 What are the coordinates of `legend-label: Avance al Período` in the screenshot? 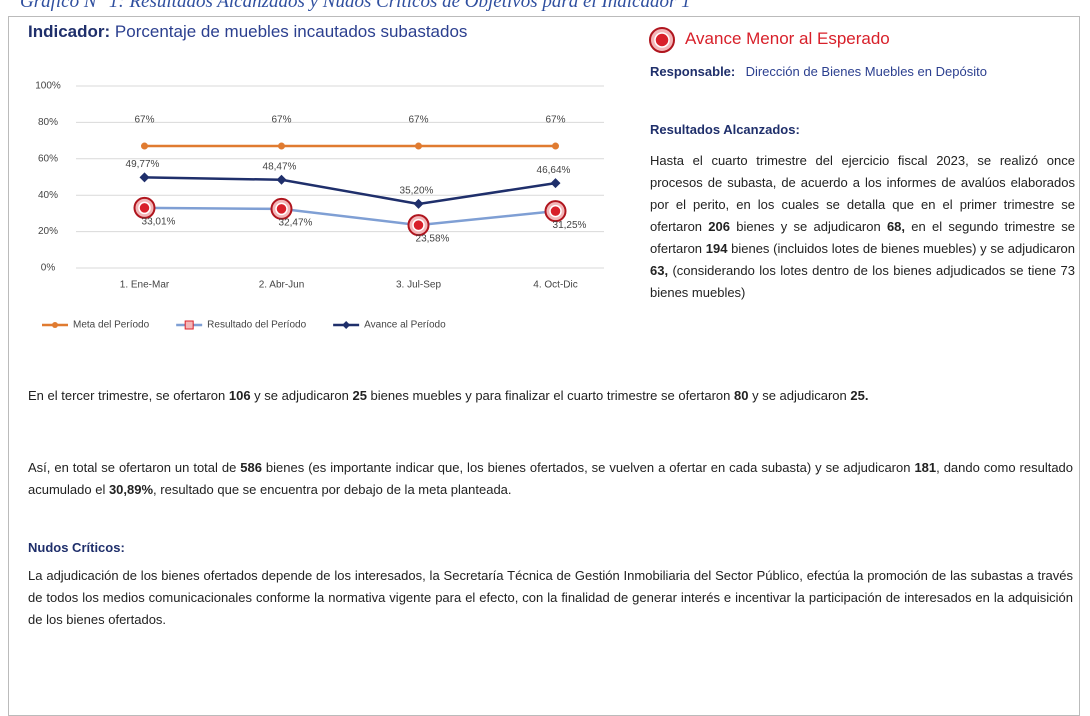 It's located at (405, 325).